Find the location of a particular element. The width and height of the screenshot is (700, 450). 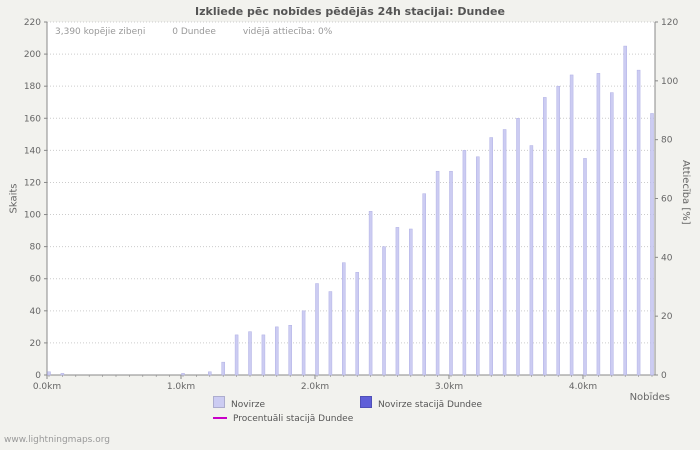

x-tick-label: 2.0km is located at coordinates (315, 387).